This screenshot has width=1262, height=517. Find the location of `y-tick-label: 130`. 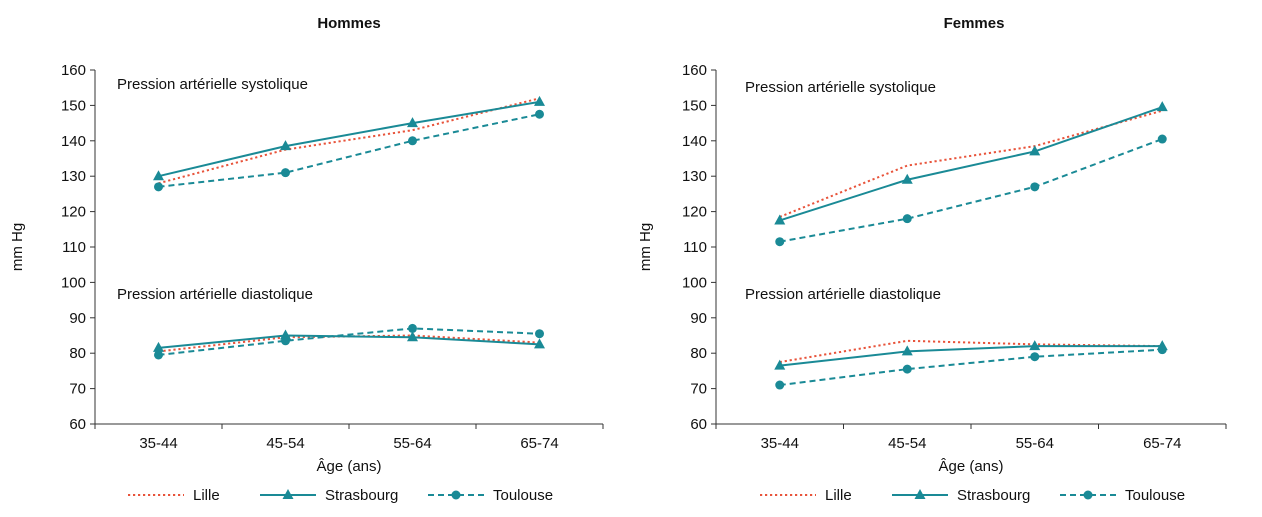

y-tick-label: 130 is located at coordinates (694, 176).